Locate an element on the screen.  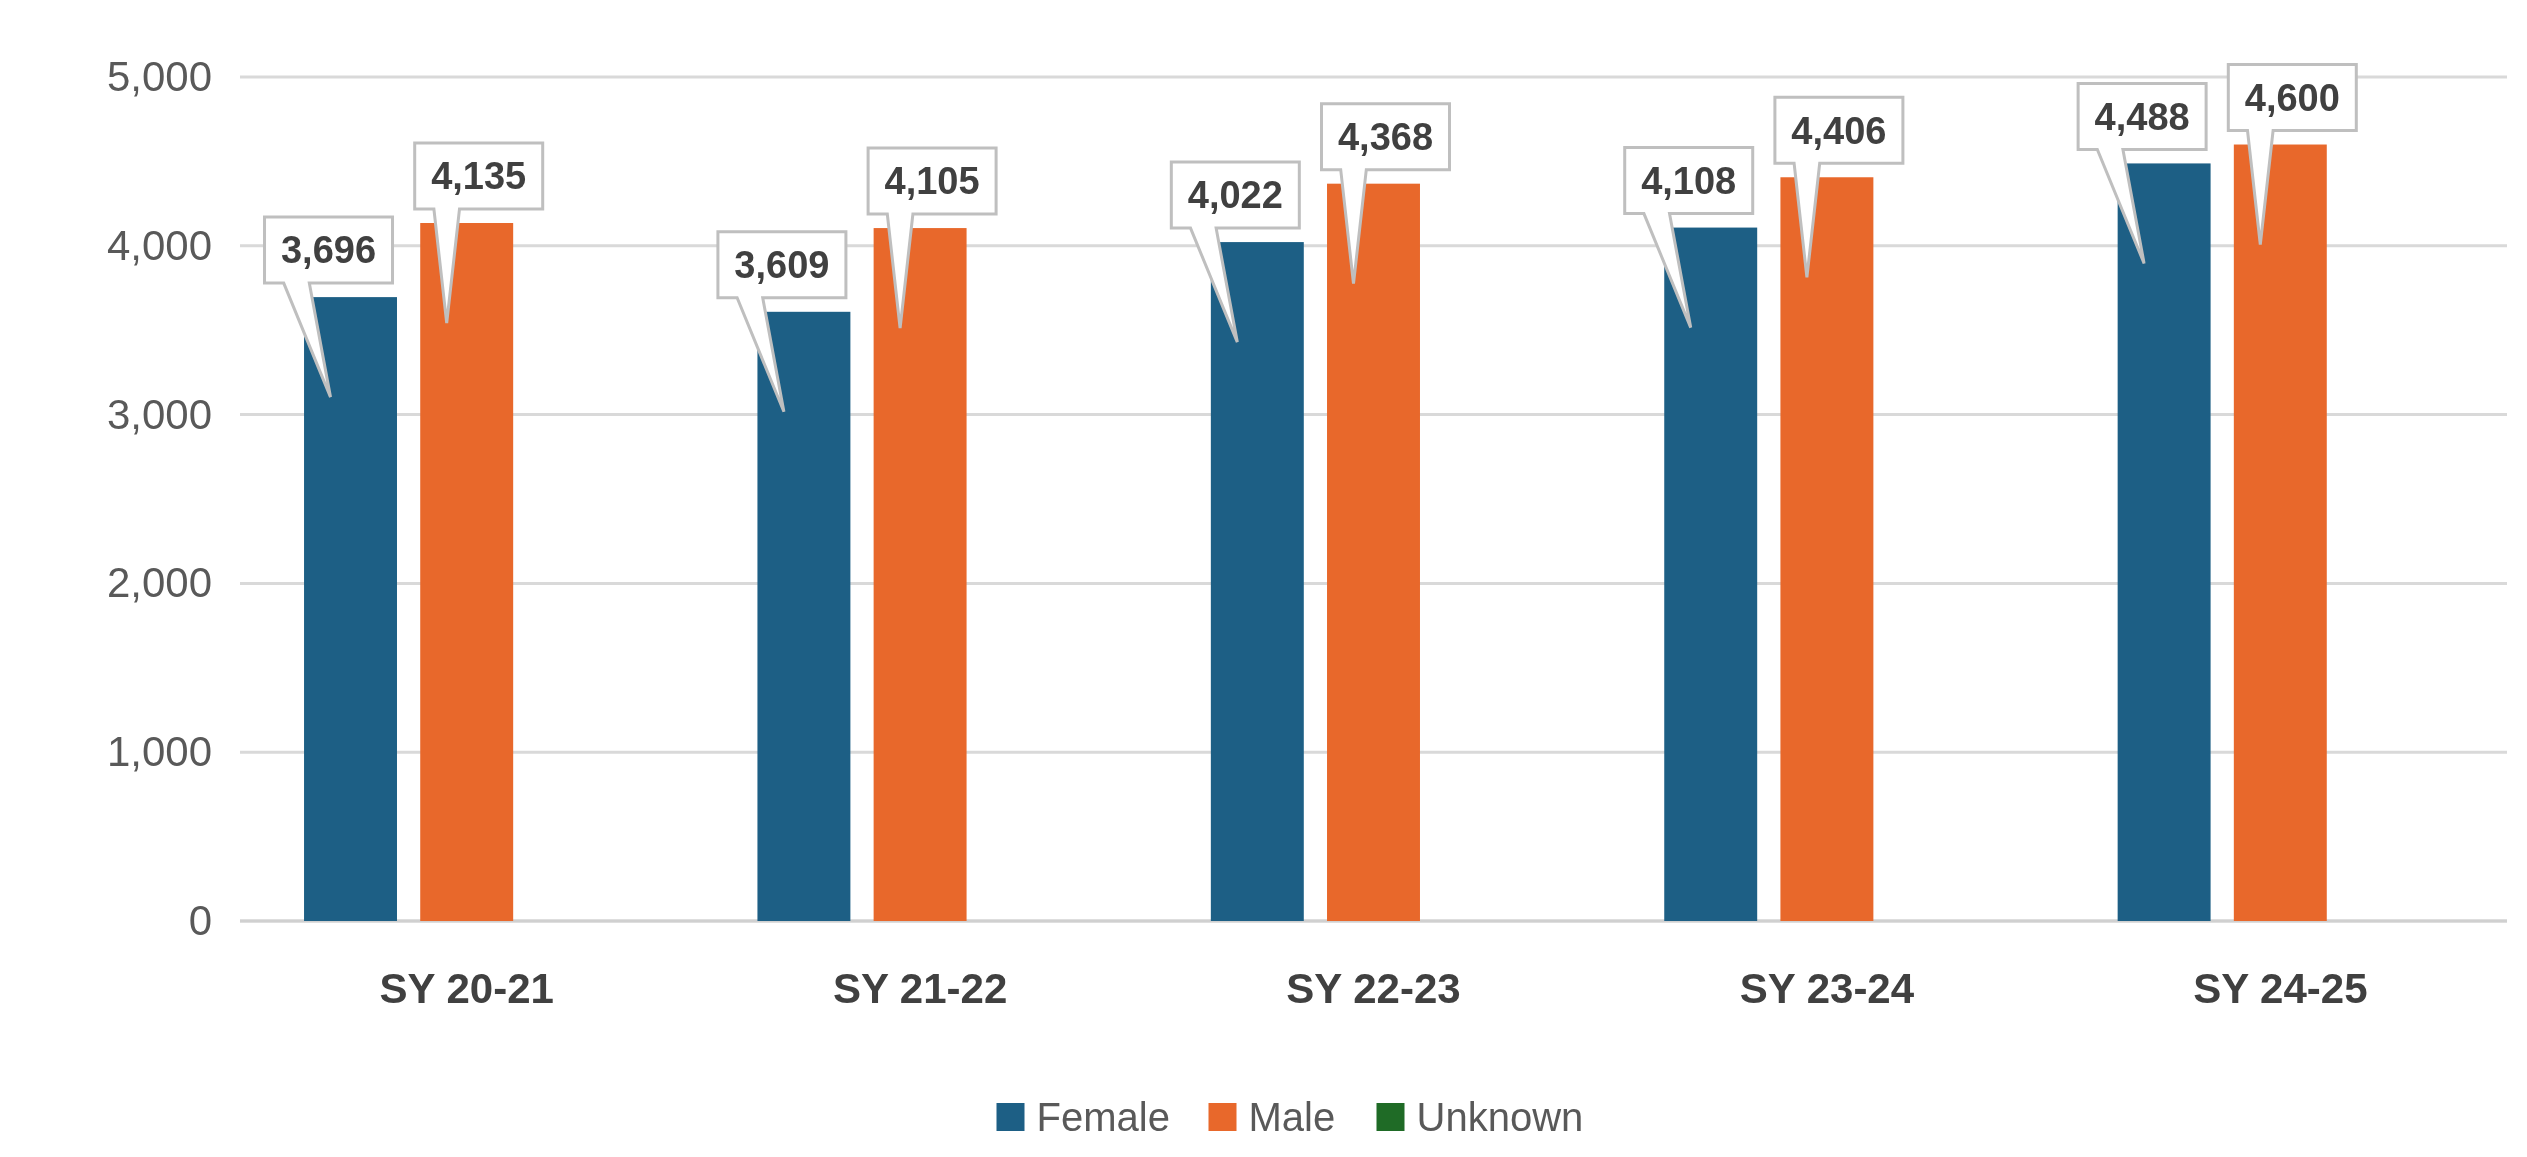
y-tick-label: 3,000 is located at coordinates (159, 414).